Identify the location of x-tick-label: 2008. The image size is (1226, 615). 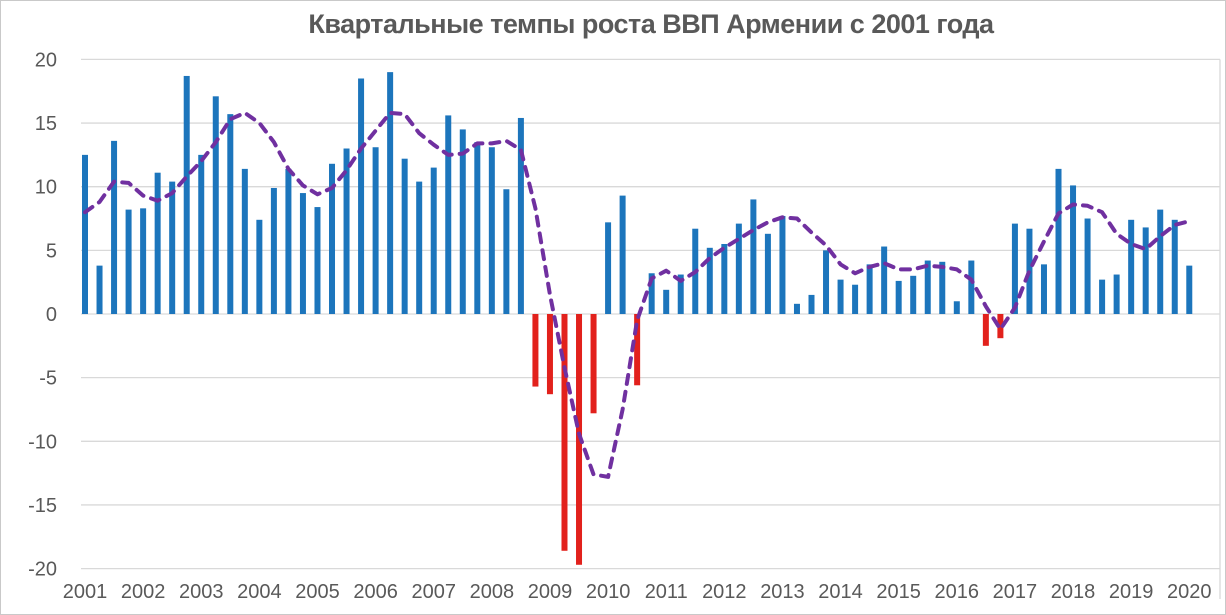
(492, 592).